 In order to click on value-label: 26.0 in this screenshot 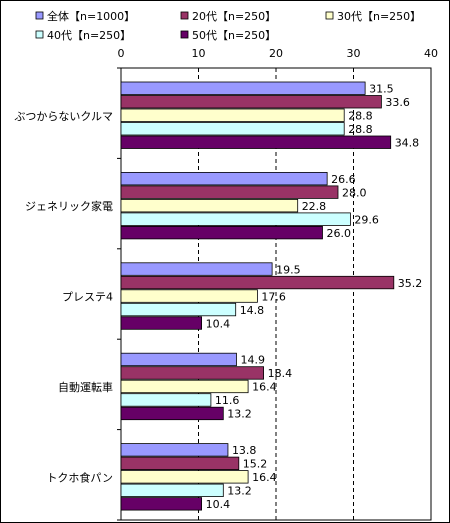, I will do `click(339, 233)`.